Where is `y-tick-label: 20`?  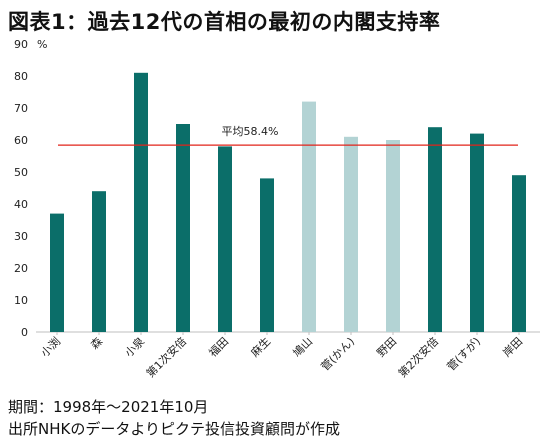 y-tick-label: 20 is located at coordinates (21, 268).